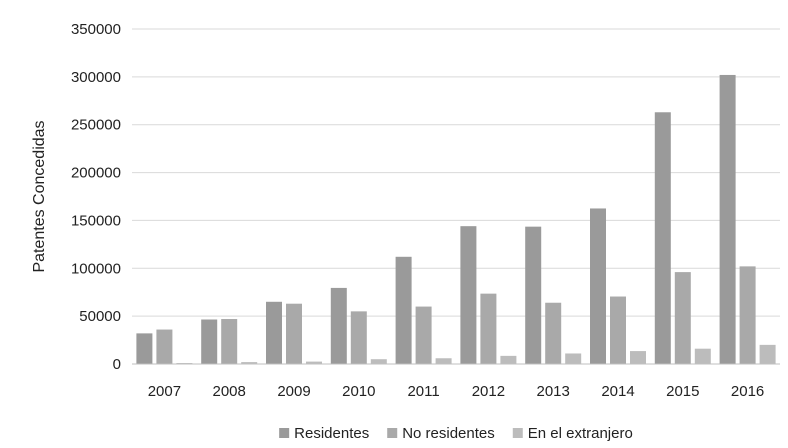  I want to click on bar-residentes-2007, so click(144, 348).